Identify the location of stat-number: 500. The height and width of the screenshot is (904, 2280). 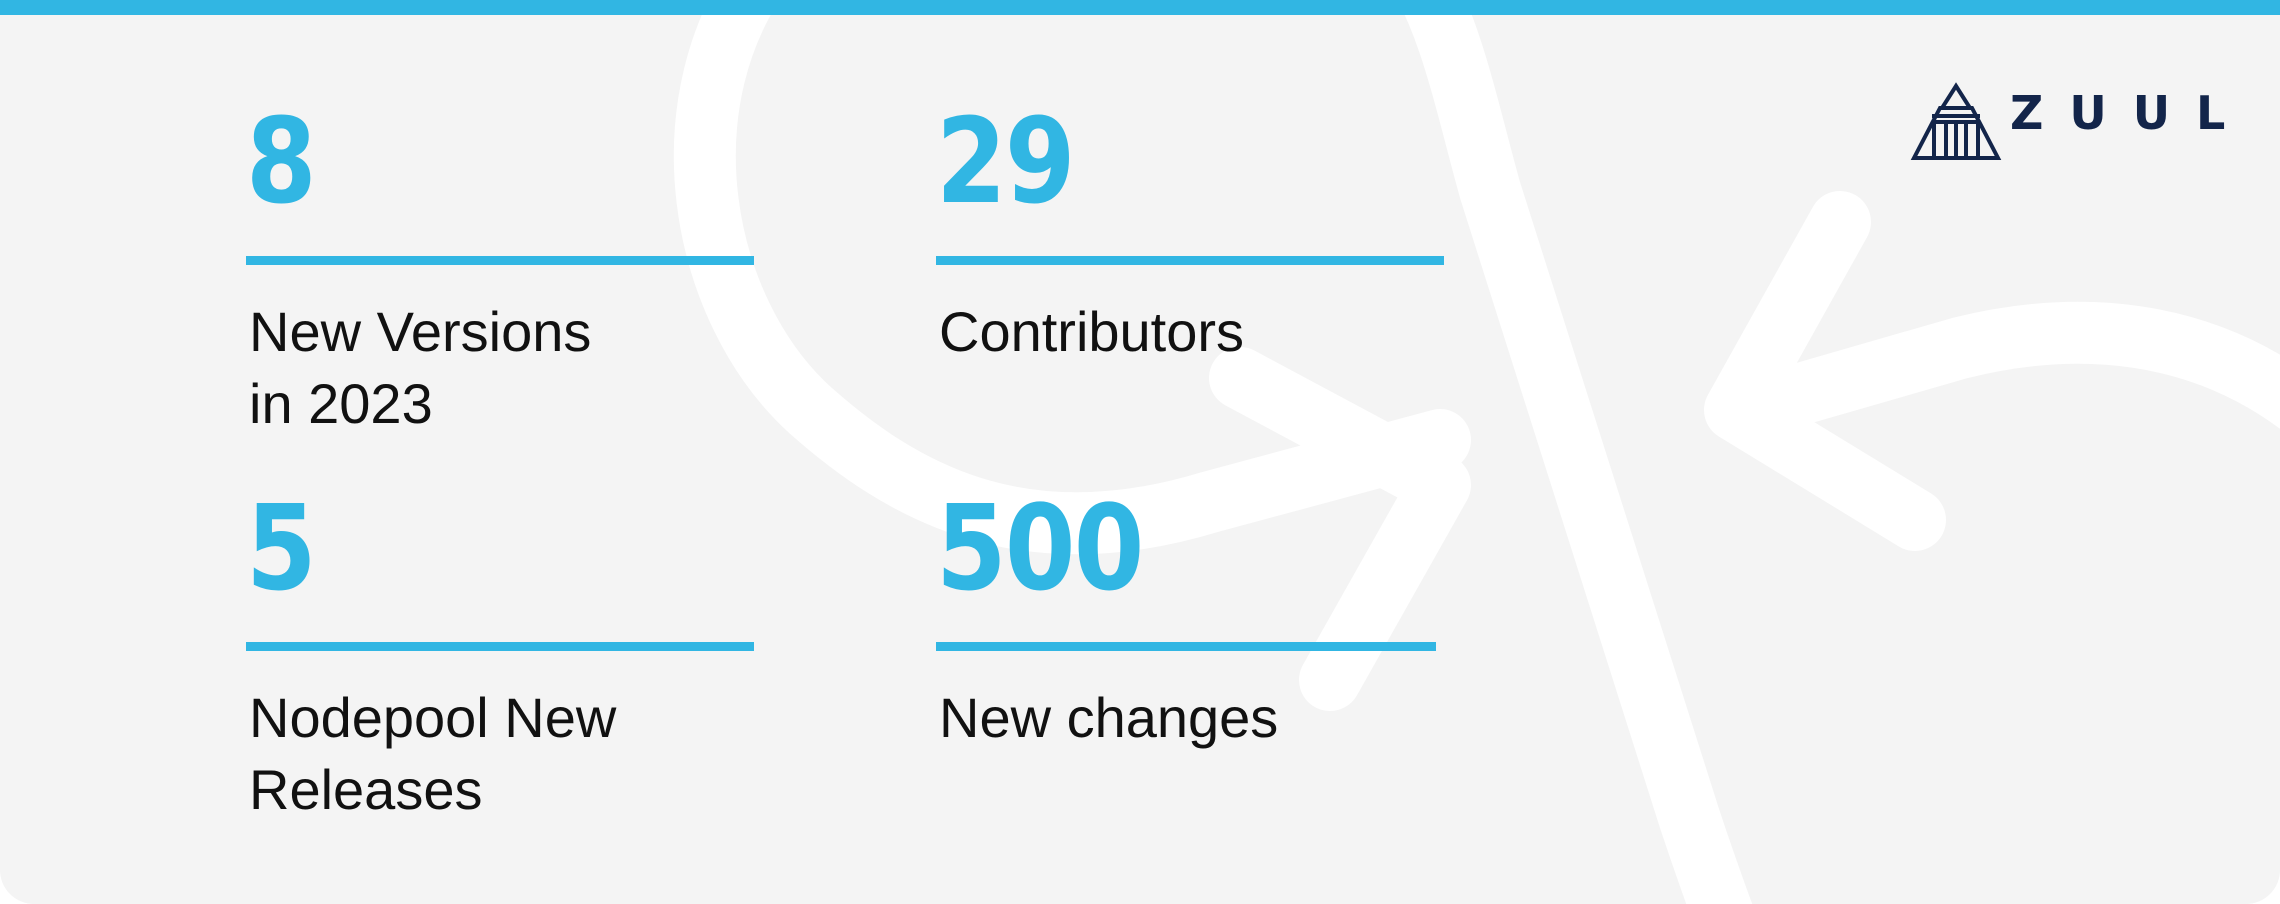
(1040, 548).